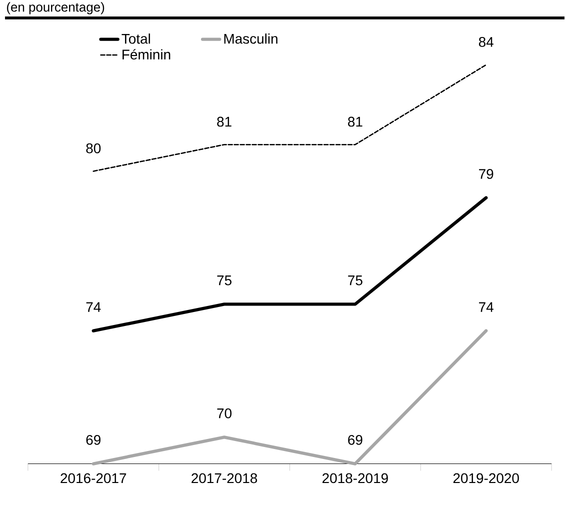  Describe the element at coordinates (225, 478) in the screenshot. I see `x-tick-label: 2017-2018` at that location.